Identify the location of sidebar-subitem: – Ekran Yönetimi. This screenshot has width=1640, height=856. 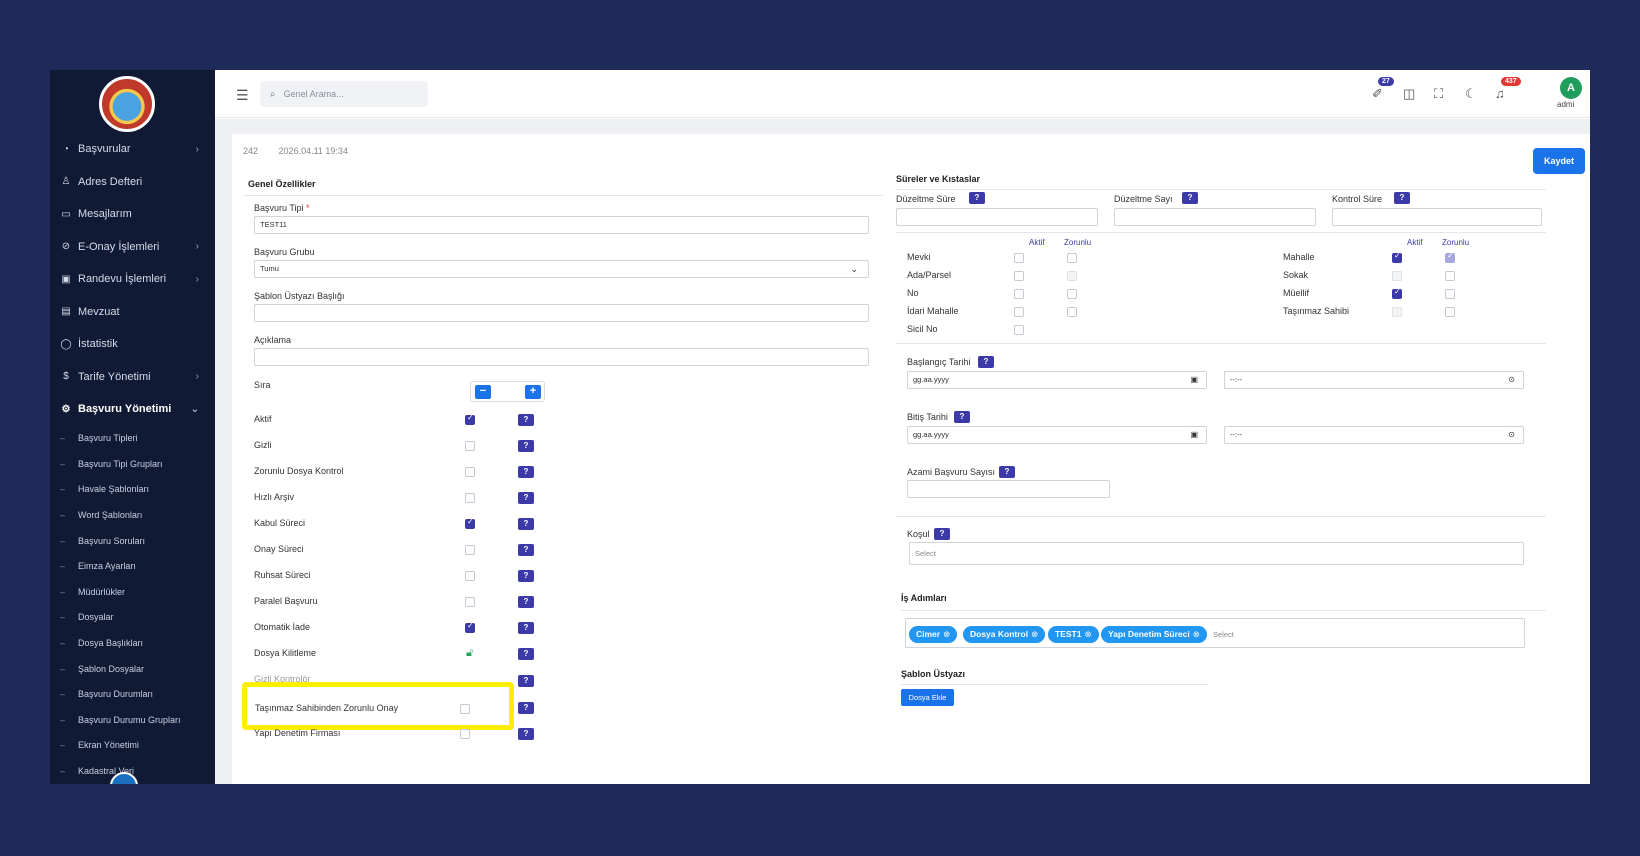
(99, 745).